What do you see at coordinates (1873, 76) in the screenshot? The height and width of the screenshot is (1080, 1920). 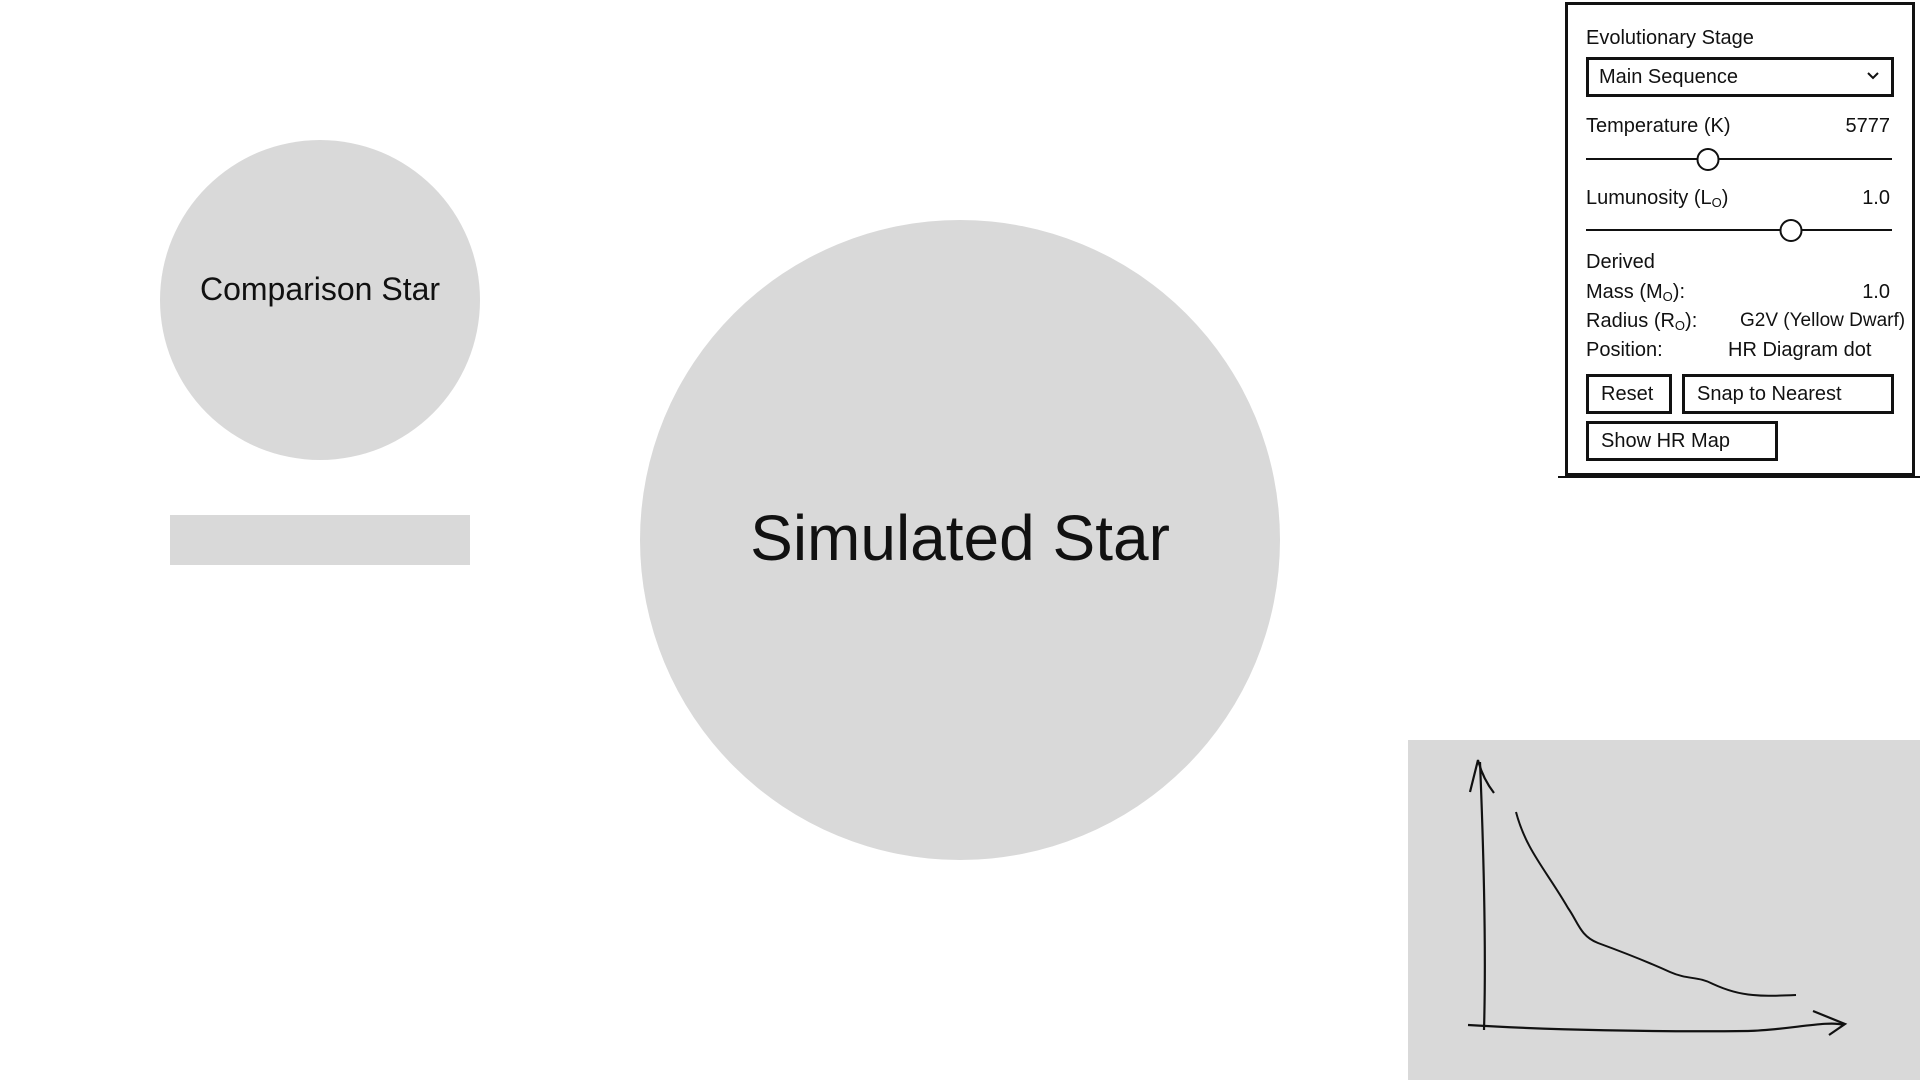 I see `chevron-down-icon` at bounding box center [1873, 76].